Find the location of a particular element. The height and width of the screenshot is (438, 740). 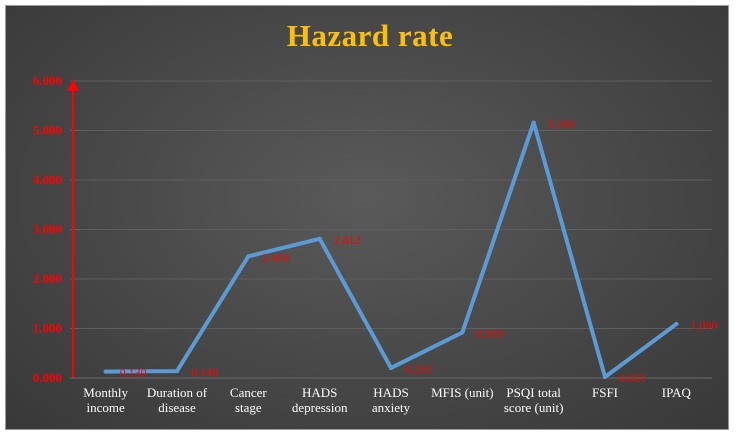

data-label: 0.919 is located at coordinates (489, 334).